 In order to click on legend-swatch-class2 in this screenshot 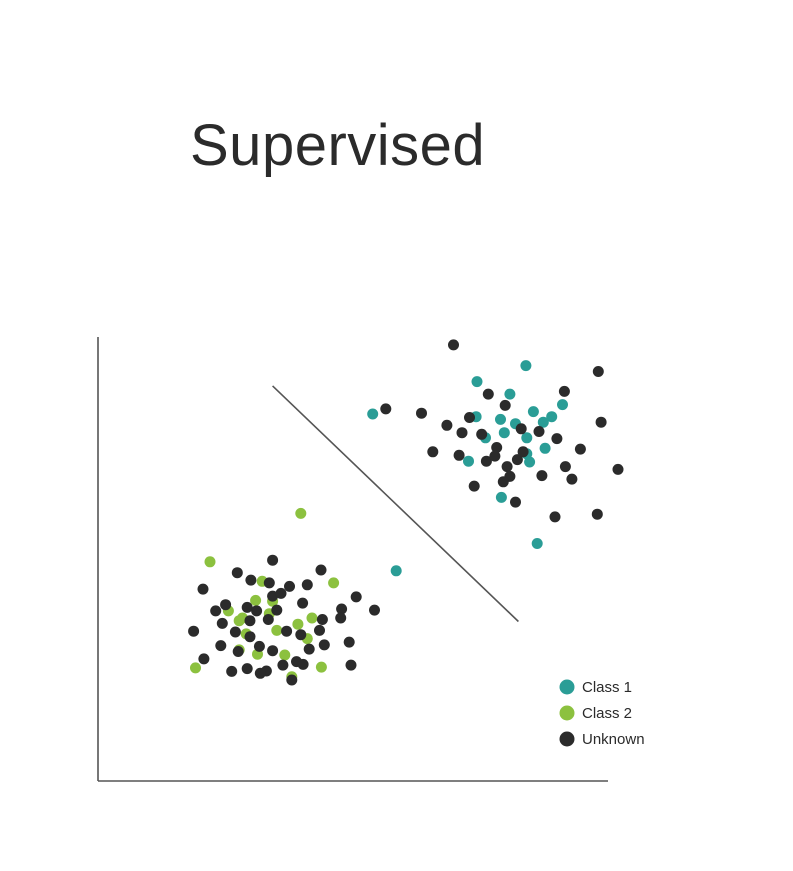, I will do `click(567, 713)`.